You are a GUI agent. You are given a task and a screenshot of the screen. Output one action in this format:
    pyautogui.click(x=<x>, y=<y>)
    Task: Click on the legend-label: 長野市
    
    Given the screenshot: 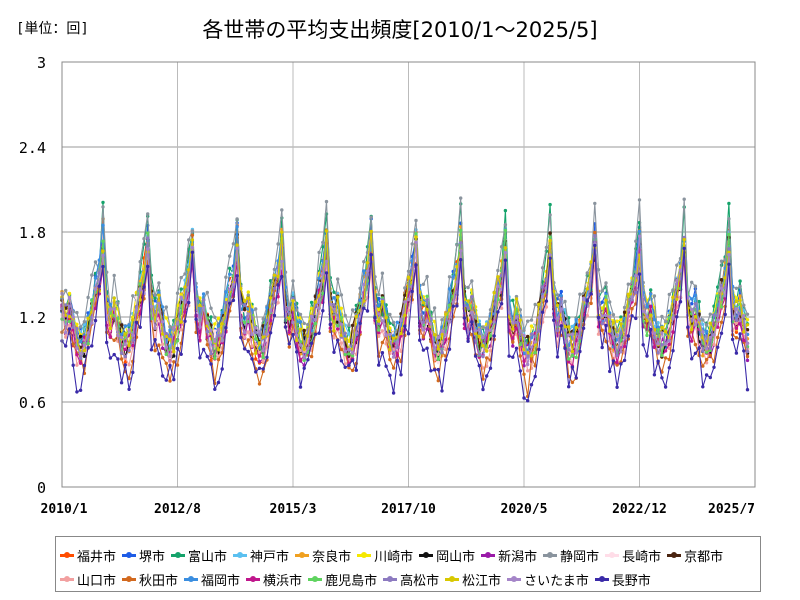 What is the action you would take?
    pyautogui.click(x=631, y=581)
    